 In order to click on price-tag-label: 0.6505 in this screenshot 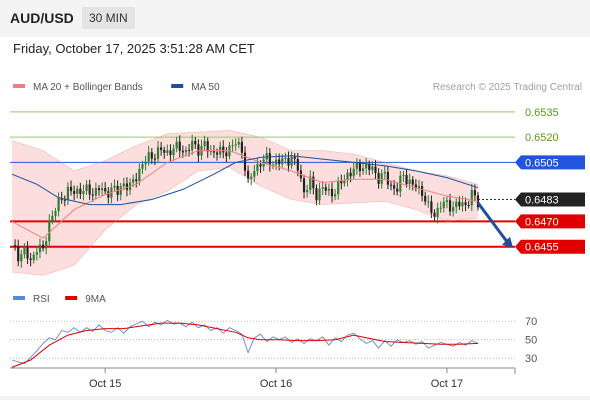, I will do `click(542, 163)`.